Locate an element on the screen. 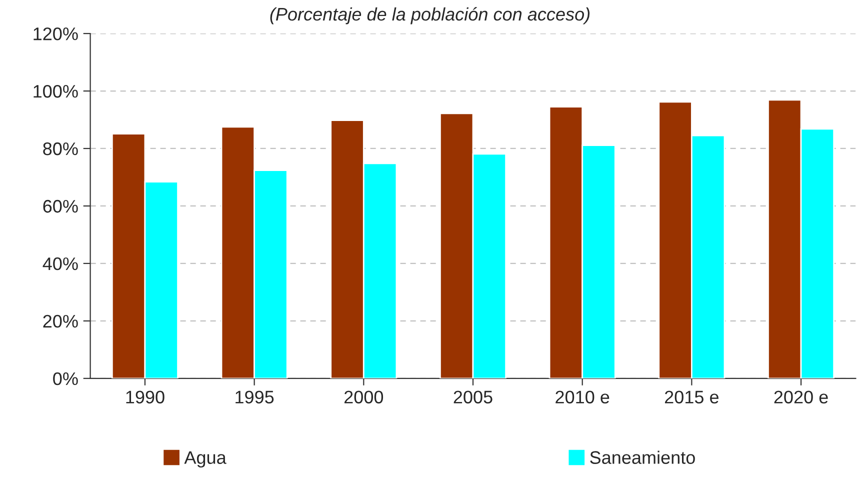 Image resolution: width=860 pixels, height=479 pixels. y-tick-label: 0% is located at coordinates (65, 379).